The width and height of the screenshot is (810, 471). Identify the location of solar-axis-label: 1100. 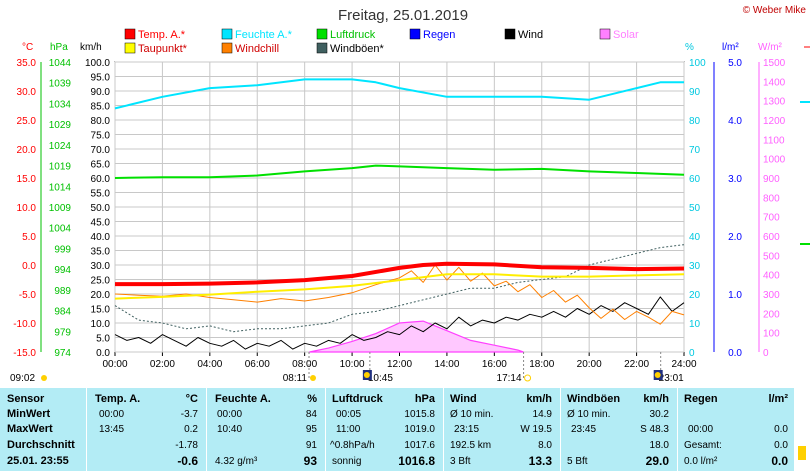
(774, 140).